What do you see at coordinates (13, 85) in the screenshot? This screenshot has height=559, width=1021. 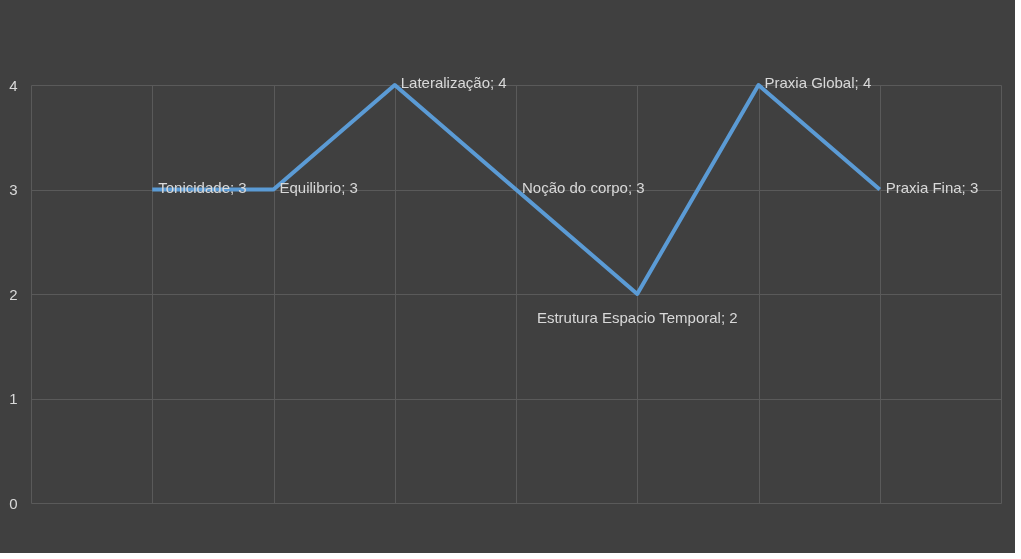 I see `y-tick-label: 4` at bounding box center [13, 85].